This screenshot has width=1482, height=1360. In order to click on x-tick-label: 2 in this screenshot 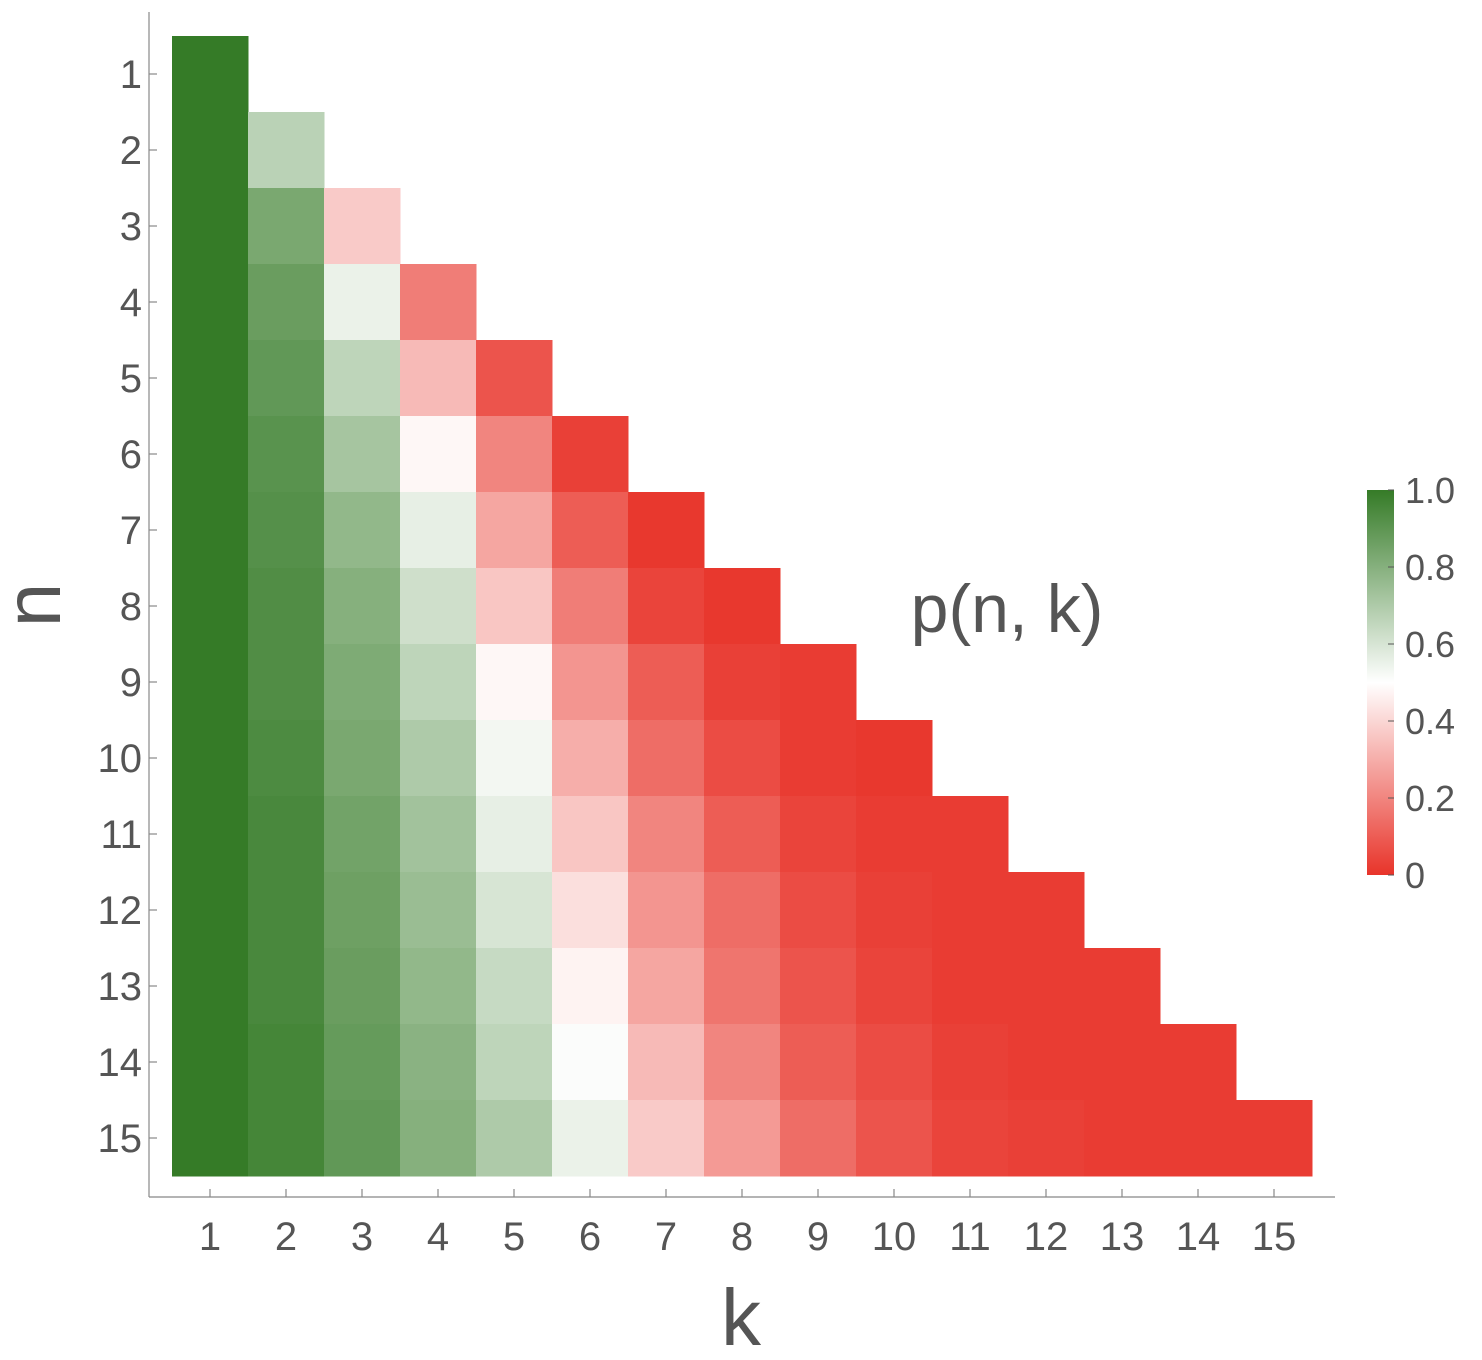, I will do `click(286, 1237)`.